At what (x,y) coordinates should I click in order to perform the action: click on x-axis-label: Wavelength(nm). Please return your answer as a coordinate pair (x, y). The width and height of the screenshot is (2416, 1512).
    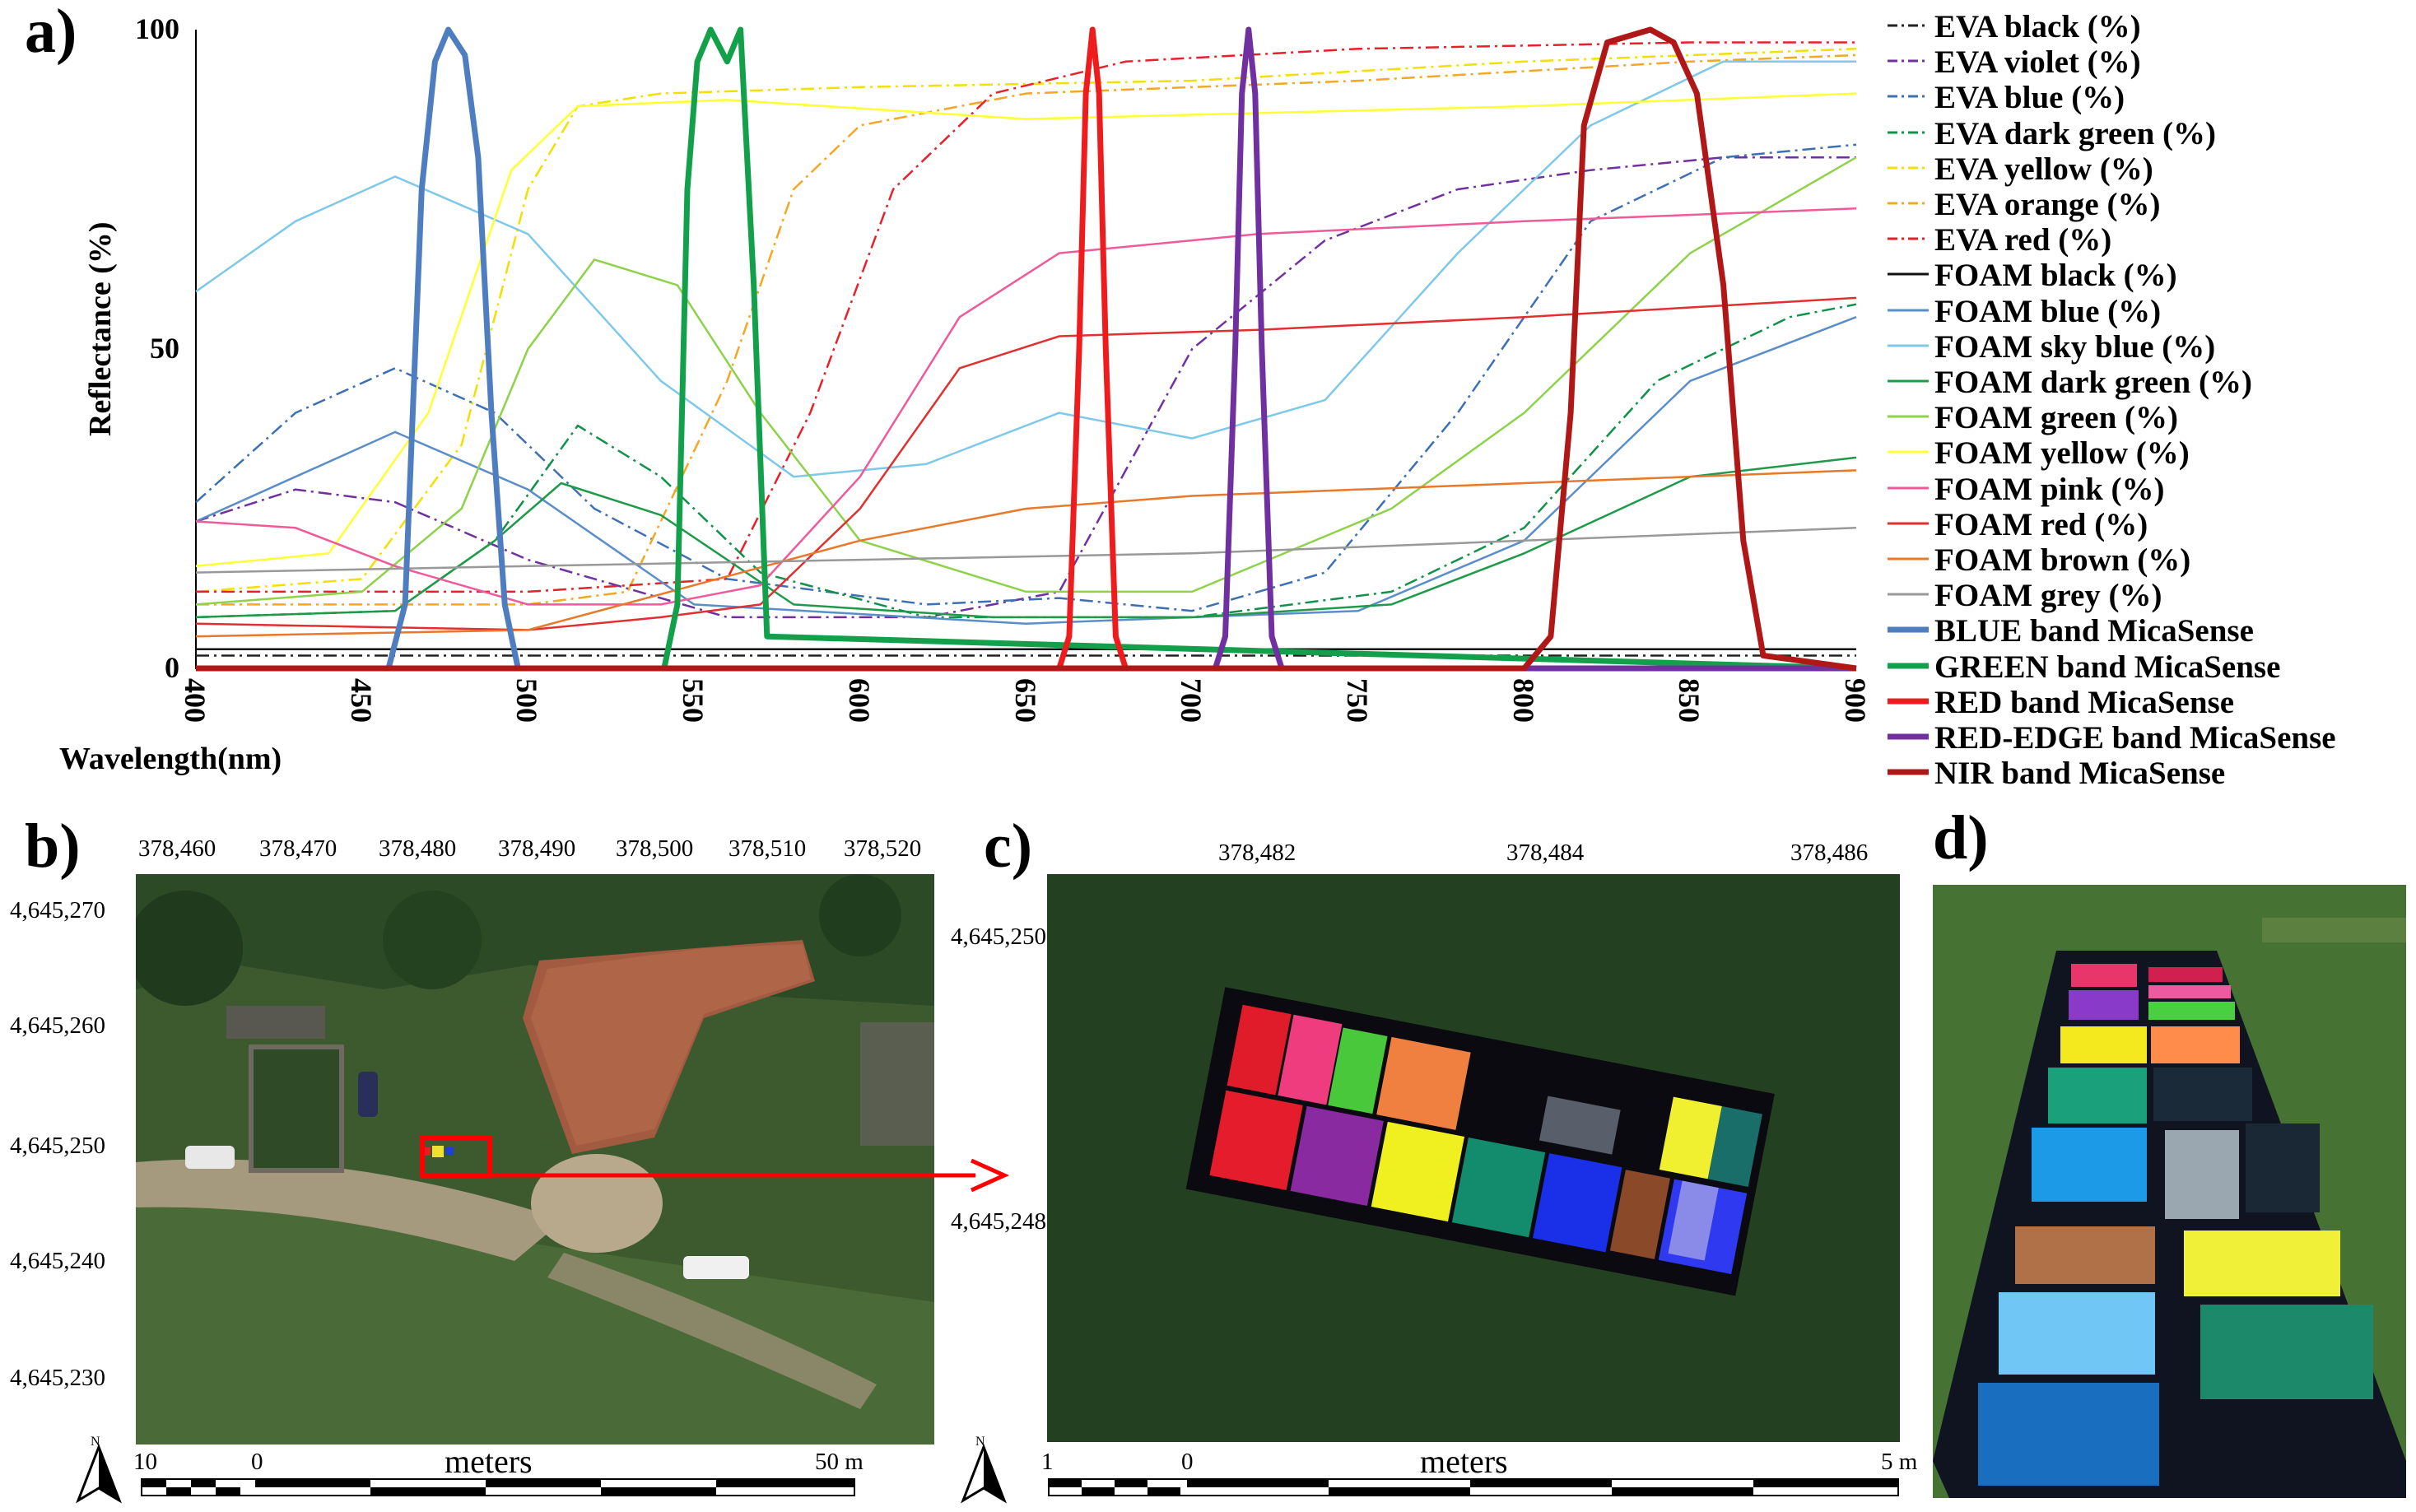
    Looking at the image, I should click on (170, 759).